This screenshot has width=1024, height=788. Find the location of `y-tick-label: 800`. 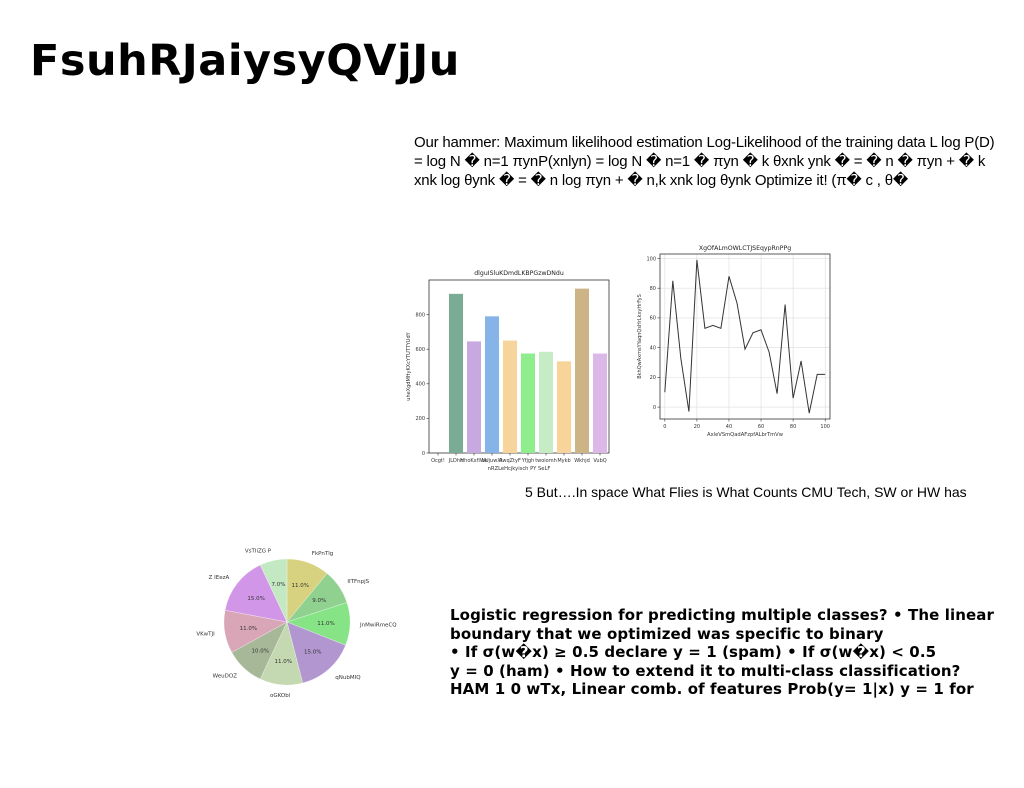

y-tick-label: 800 is located at coordinates (420, 315).